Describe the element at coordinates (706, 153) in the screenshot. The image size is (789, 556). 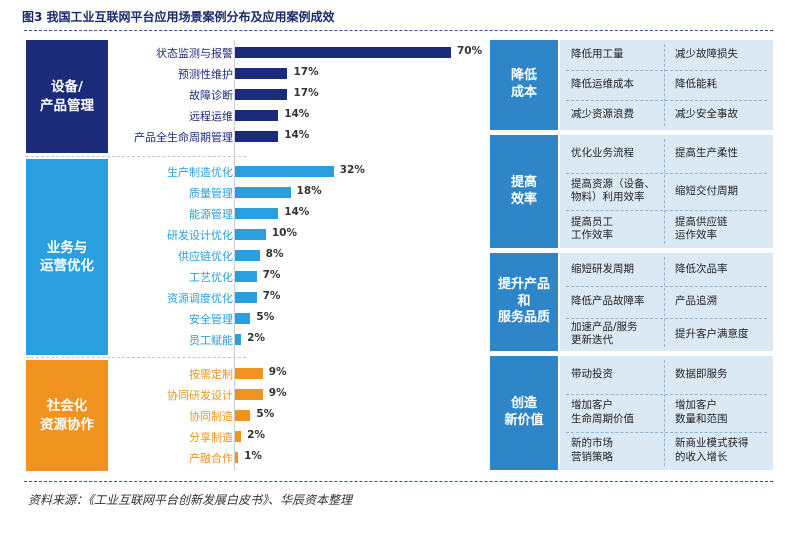
I see `effect-item: 提高生产柔性` at that location.